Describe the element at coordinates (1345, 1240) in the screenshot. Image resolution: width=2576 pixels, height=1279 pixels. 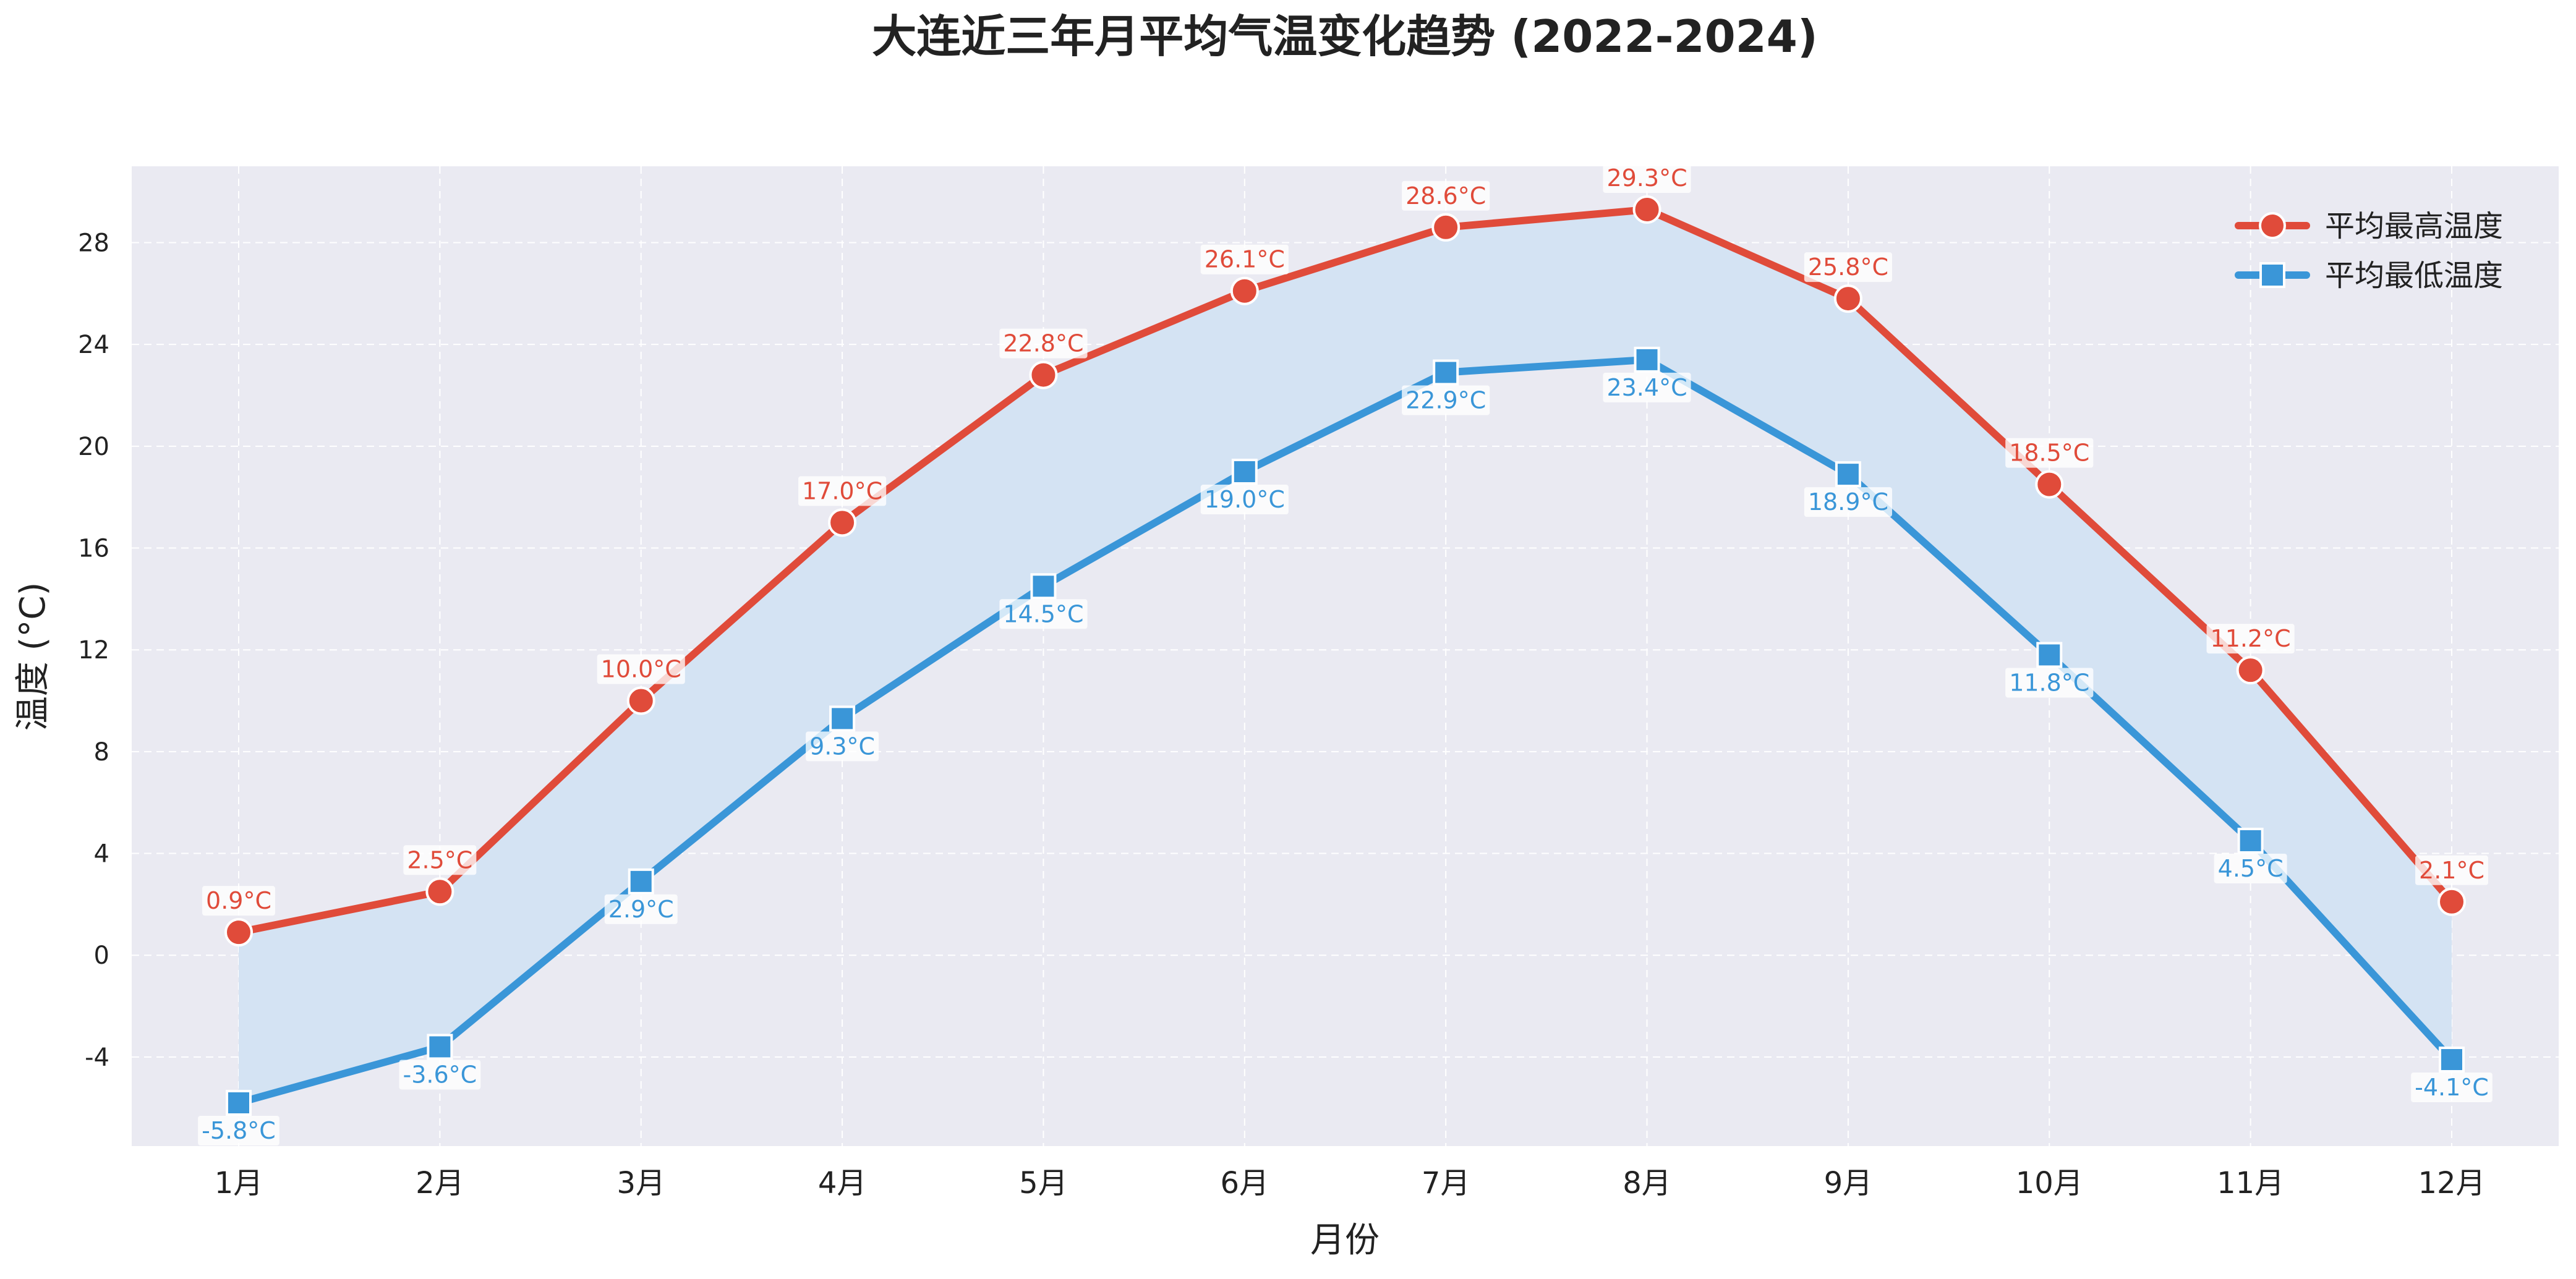
I see `x-axis-label: 月份` at that location.